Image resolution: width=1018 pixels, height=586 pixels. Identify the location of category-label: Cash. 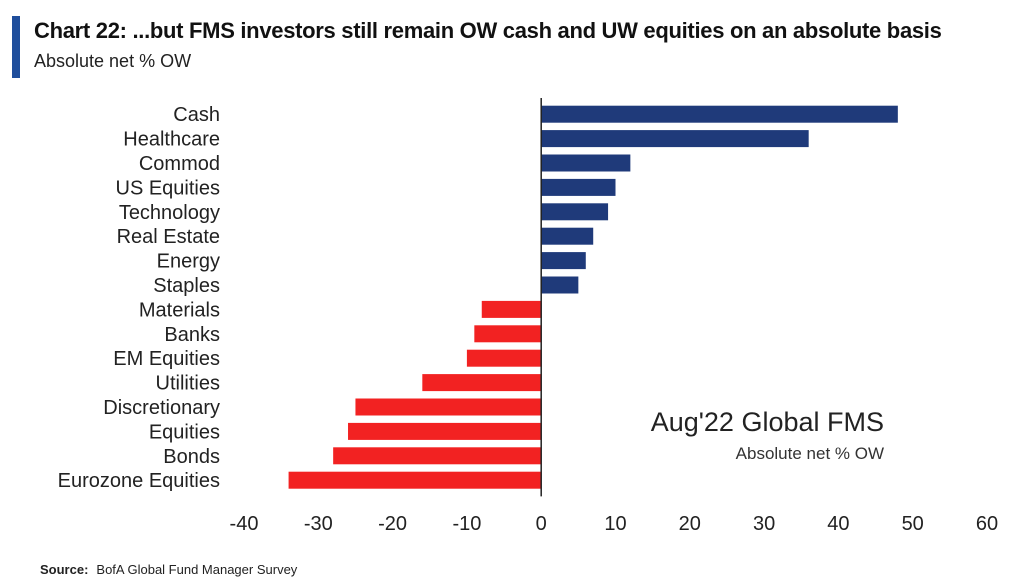
(196, 115).